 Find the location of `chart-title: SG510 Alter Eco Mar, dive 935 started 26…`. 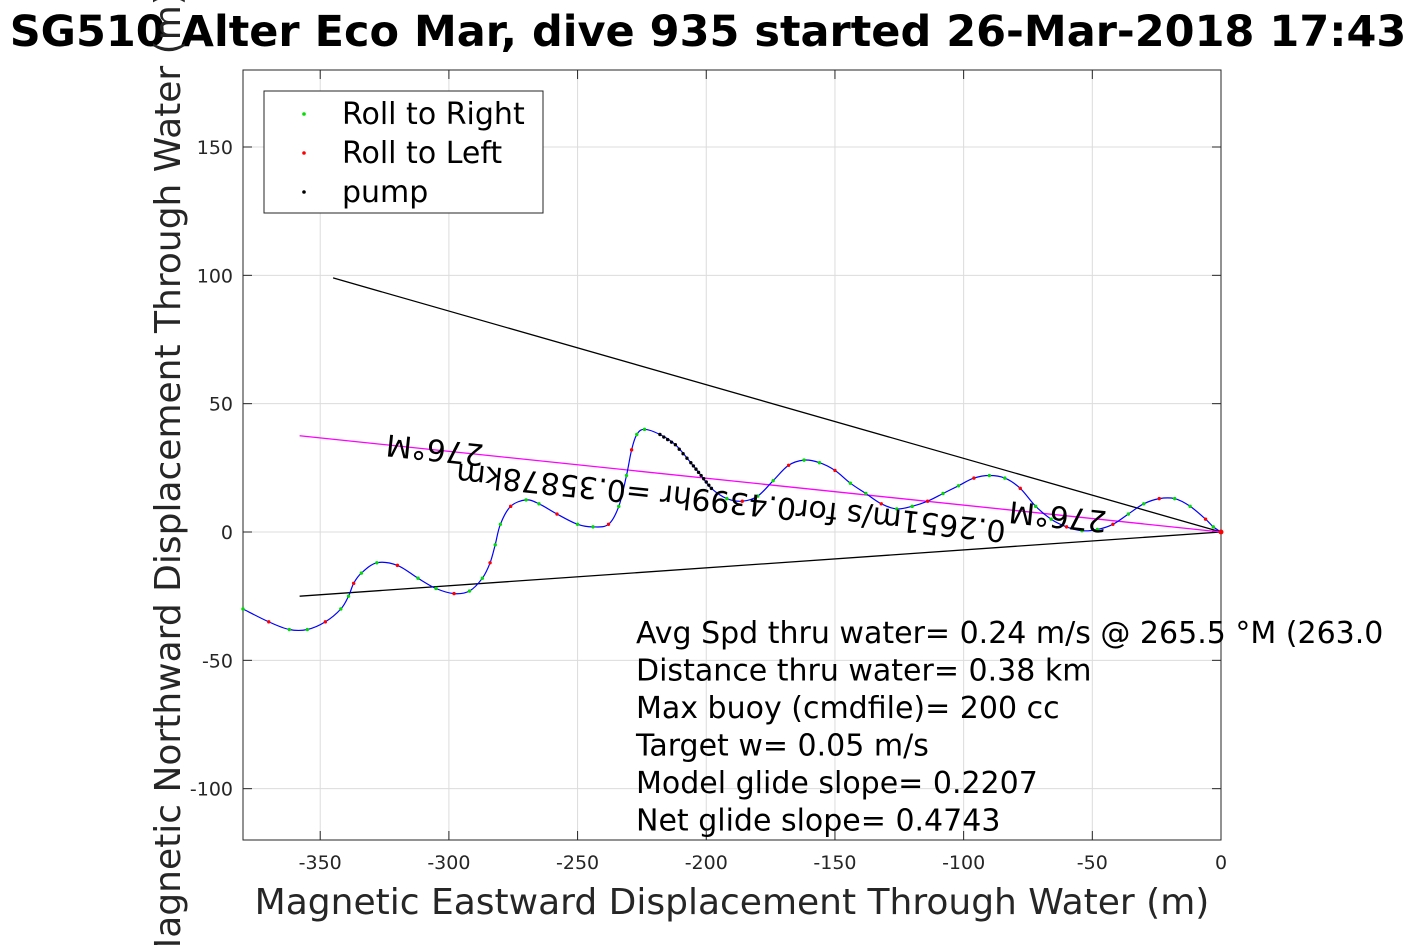

chart-title: SG510 Alter Eco Mar, dive 935 started 26… is located at coordinates (708, 32).